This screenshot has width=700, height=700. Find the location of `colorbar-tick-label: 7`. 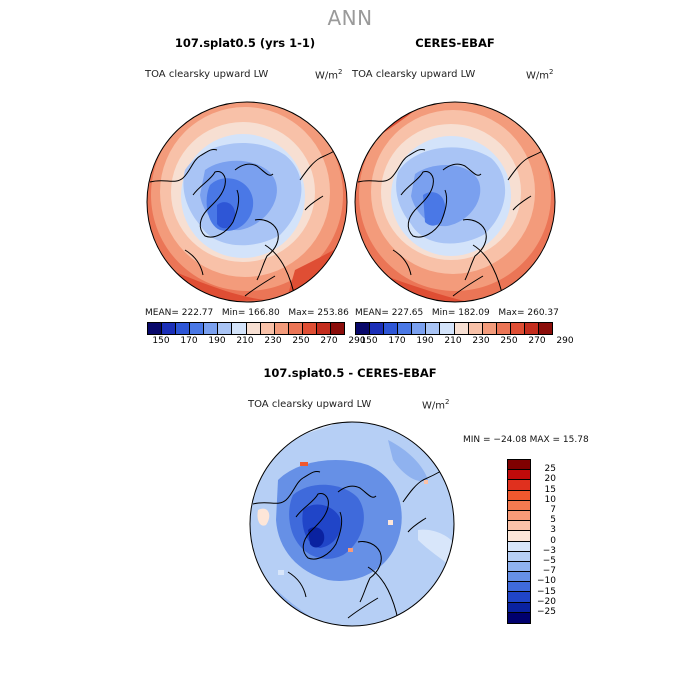

colorbar-tick-label: 7 is located at coordinates (553, 510).